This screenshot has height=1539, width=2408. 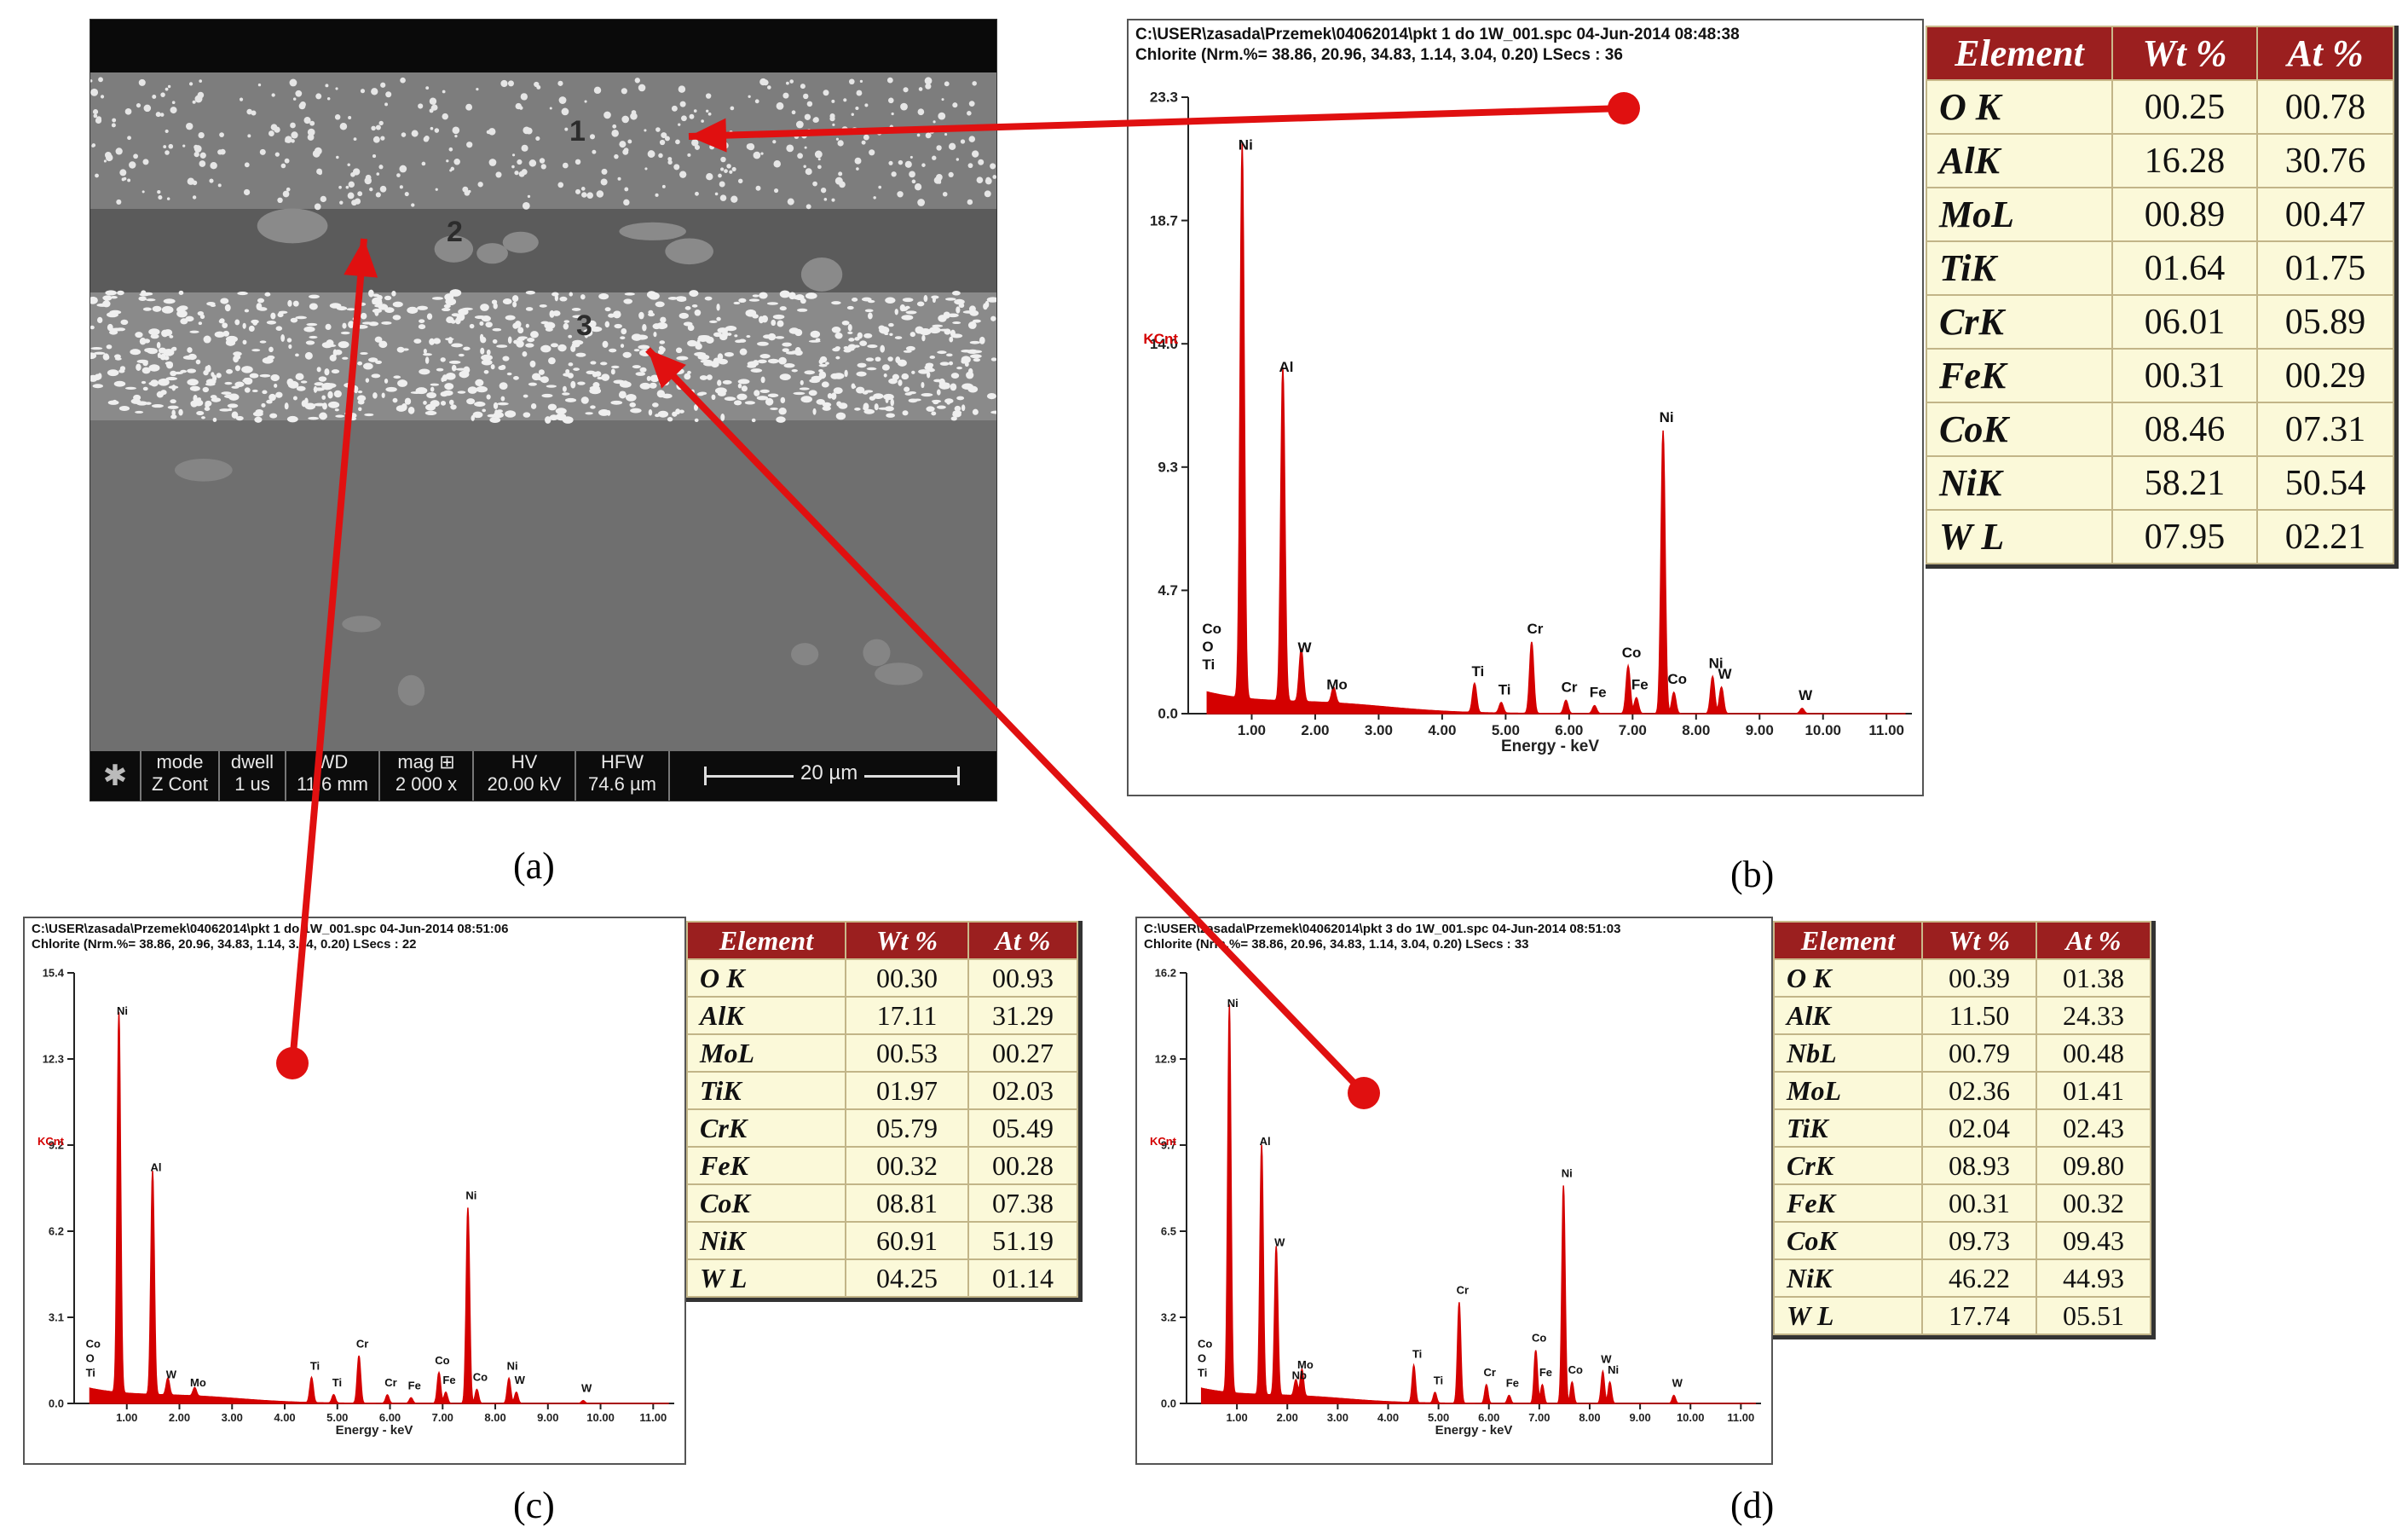 I want to click on table-row: MoL 02.36 01.41, so click(x=1962, y=1090).